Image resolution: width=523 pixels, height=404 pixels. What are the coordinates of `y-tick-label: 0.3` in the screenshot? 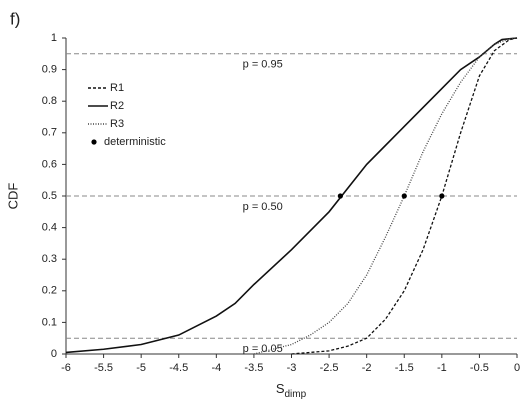 It's located at (49, 259).